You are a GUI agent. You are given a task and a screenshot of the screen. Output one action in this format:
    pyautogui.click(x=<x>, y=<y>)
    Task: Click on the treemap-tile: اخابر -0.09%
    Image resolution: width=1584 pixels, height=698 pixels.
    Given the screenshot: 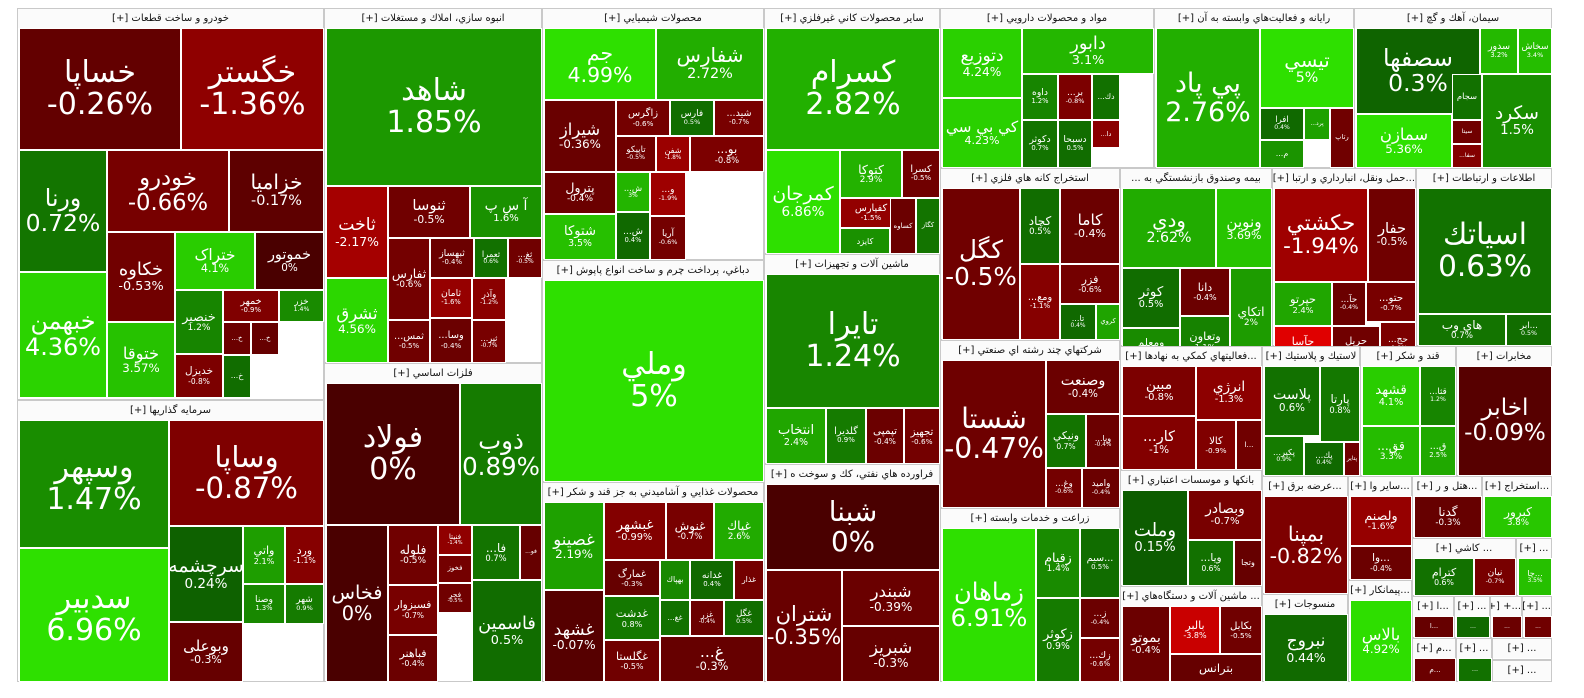 What is the action you would take?
    pyautogui.click(x=1505, y=421)
    